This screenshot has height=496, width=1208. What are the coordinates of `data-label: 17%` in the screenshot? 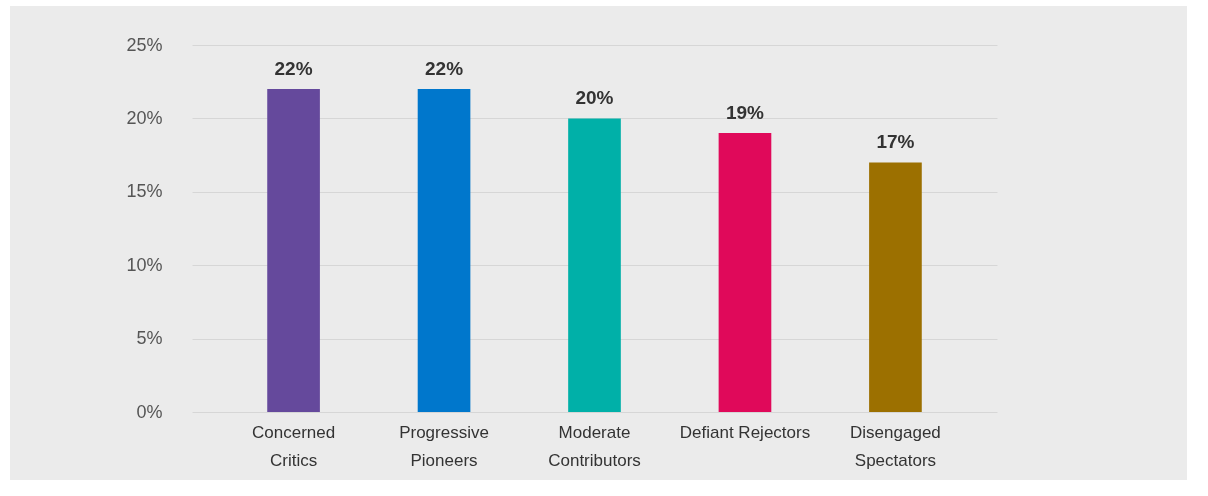 It's located at (895, 142).